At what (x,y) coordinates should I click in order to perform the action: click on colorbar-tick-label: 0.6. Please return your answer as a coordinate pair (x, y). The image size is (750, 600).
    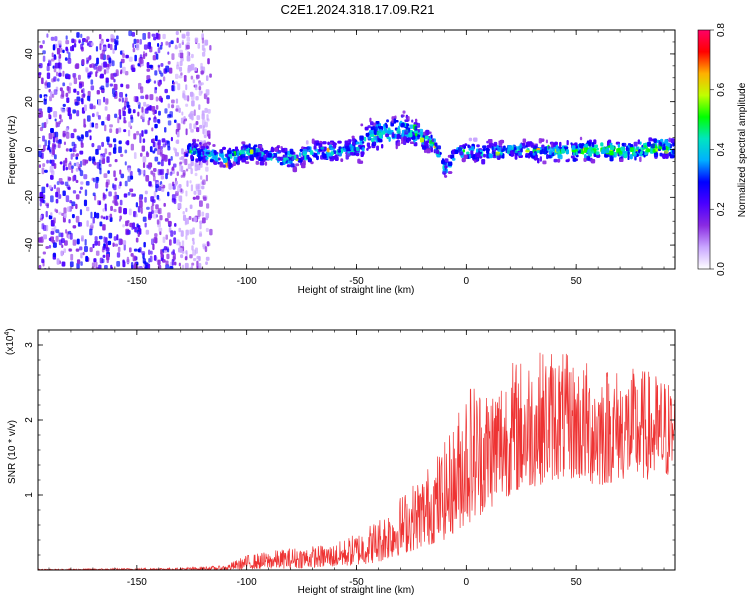
    Looking at the image, I should click on (721, 89).